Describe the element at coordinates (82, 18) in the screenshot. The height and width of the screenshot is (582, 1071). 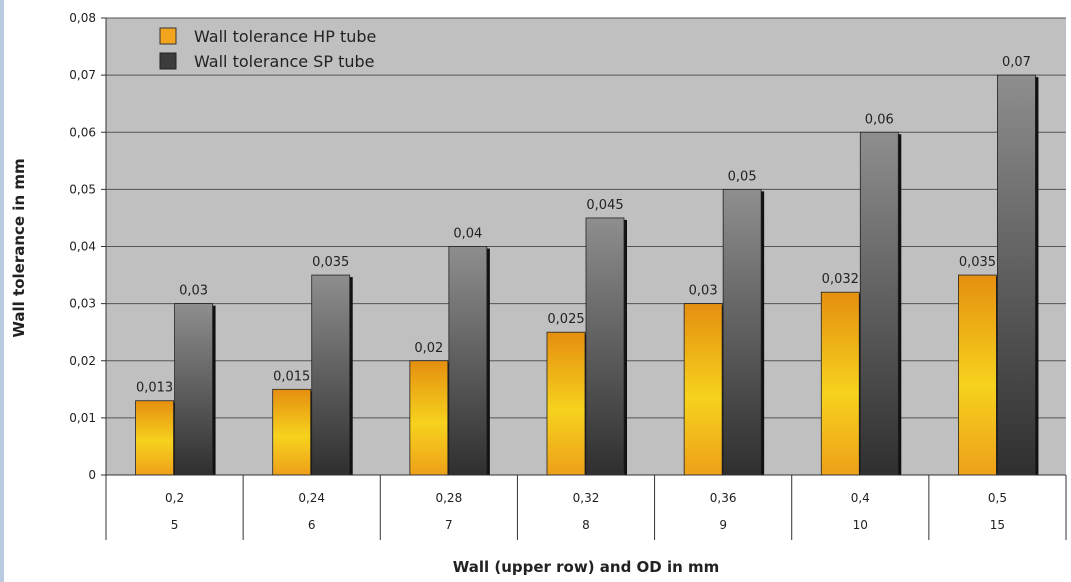
I see `y-tick-label: 0,08` at that location.